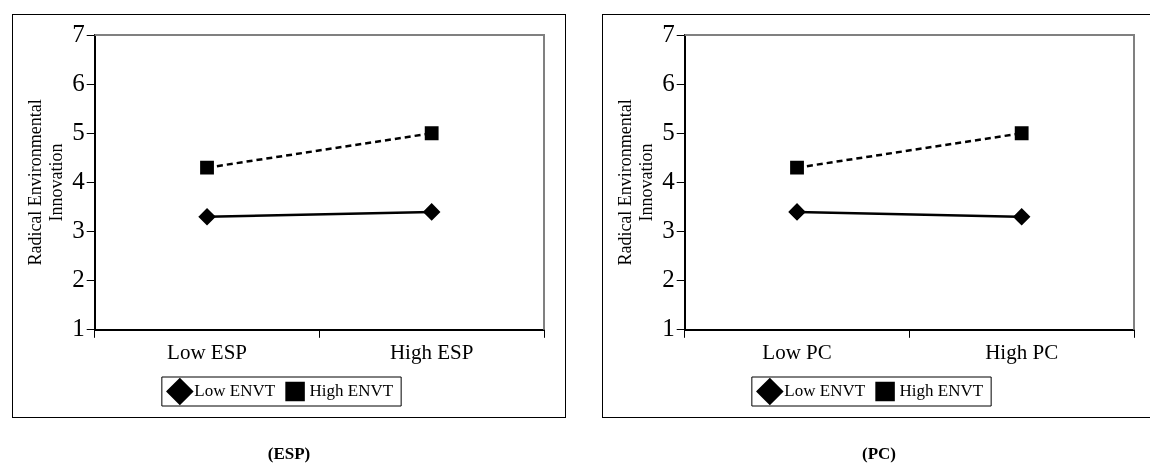  I want to click on text: (ESP), so click(289, 454).